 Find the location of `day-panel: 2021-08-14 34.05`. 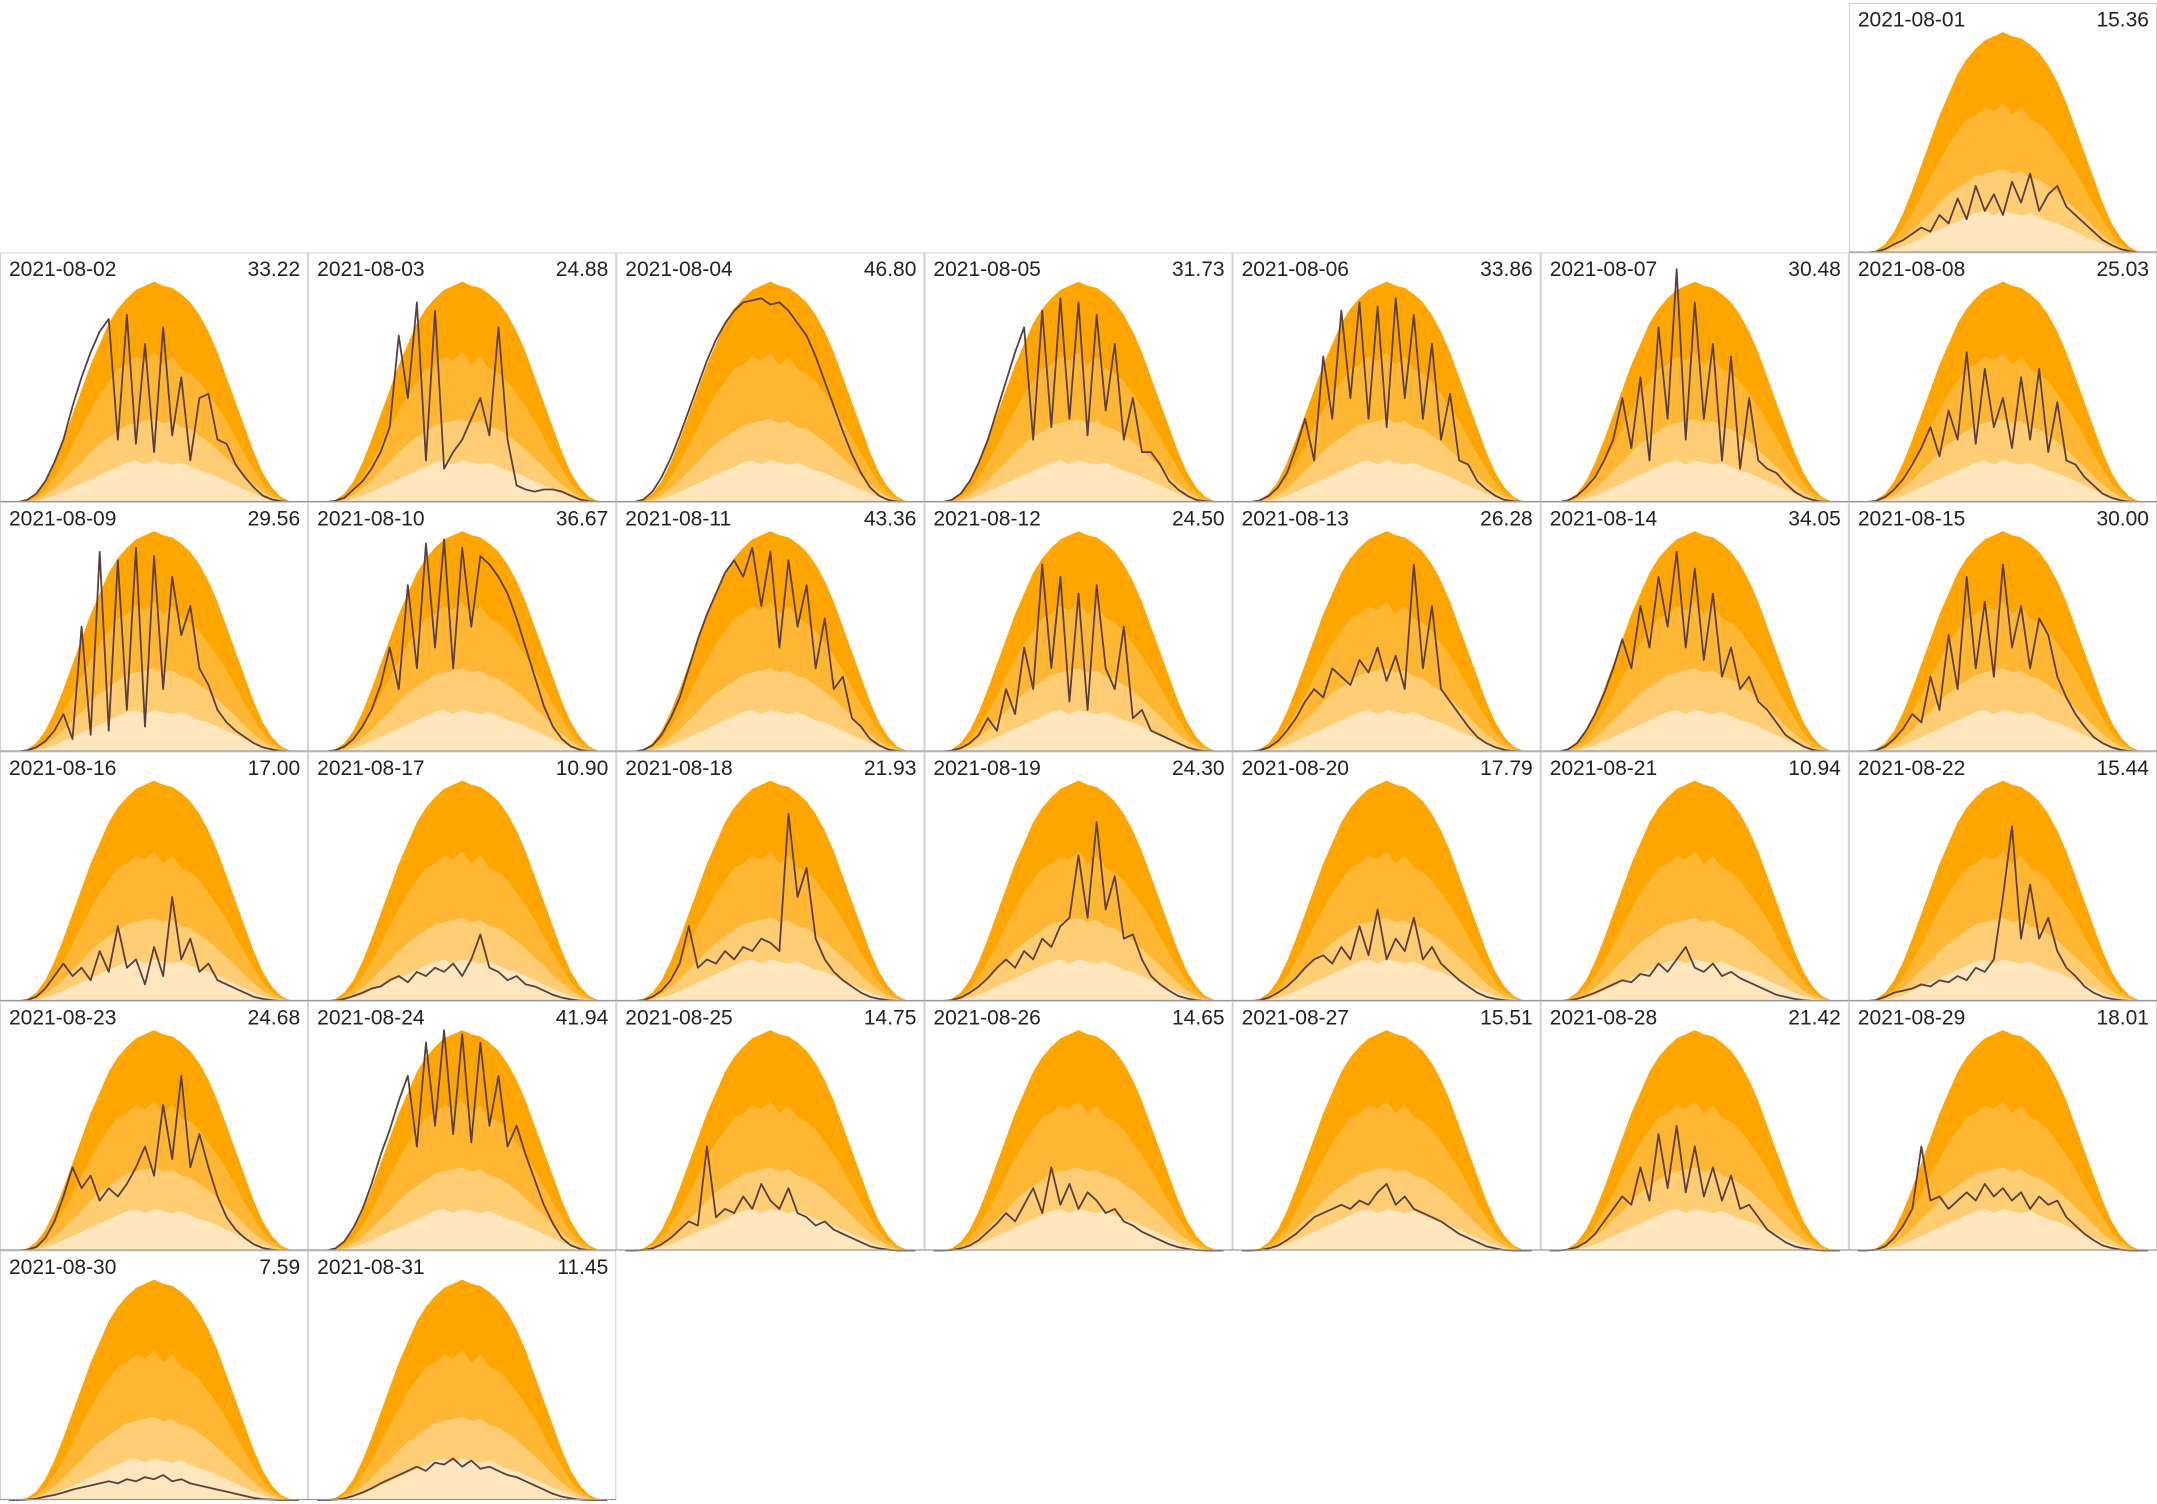

day-panel: 2021-08-14 34.05 is located at coordinates (1694, 627).